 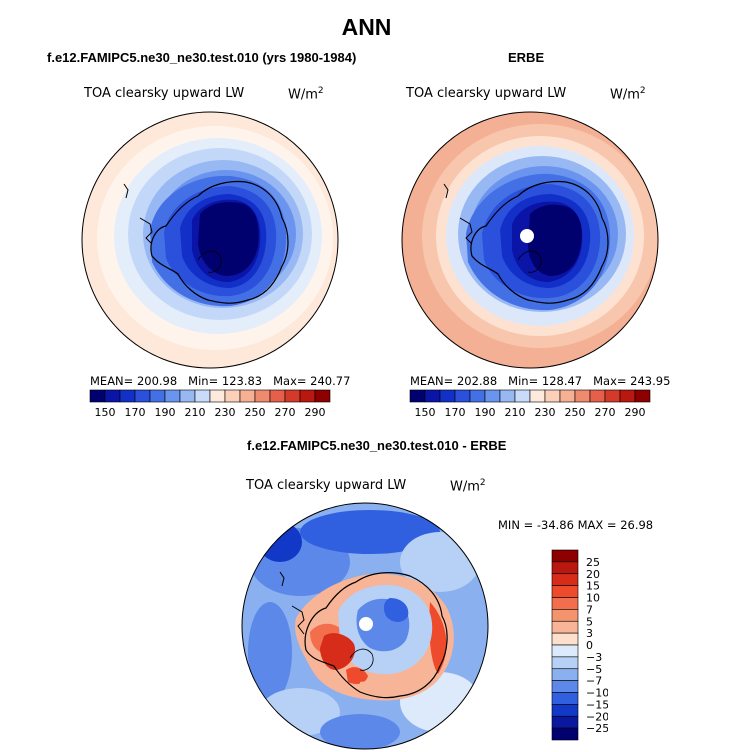 I want to click on diff-variable-label: TOA clearsky upward LW, so click(x=326, y=485).